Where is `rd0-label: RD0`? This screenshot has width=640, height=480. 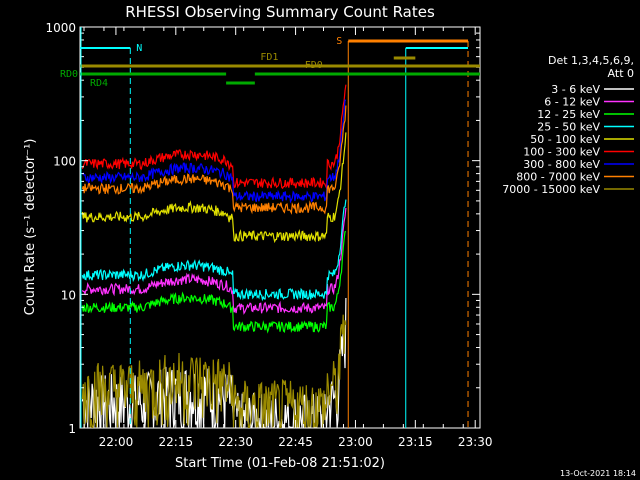
rd0-label: RD0 is located at coordinates (69, 74).